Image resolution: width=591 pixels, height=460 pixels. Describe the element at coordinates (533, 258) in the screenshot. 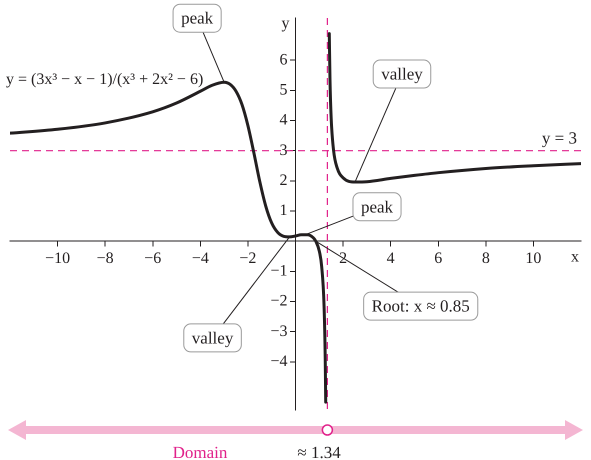

I see `x-tick-label: 10` at that location.